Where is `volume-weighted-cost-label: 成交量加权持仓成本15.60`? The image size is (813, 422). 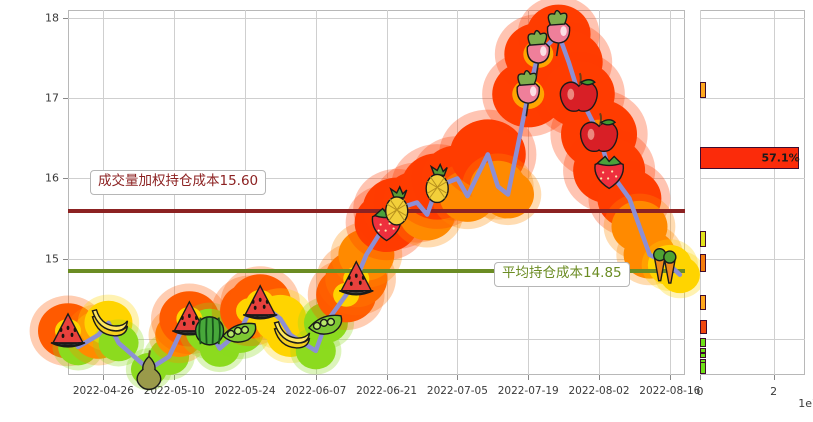 volume-weighted-cost-label: 成交量加权持仓成本15.60 is located at coordinates (178, 182).